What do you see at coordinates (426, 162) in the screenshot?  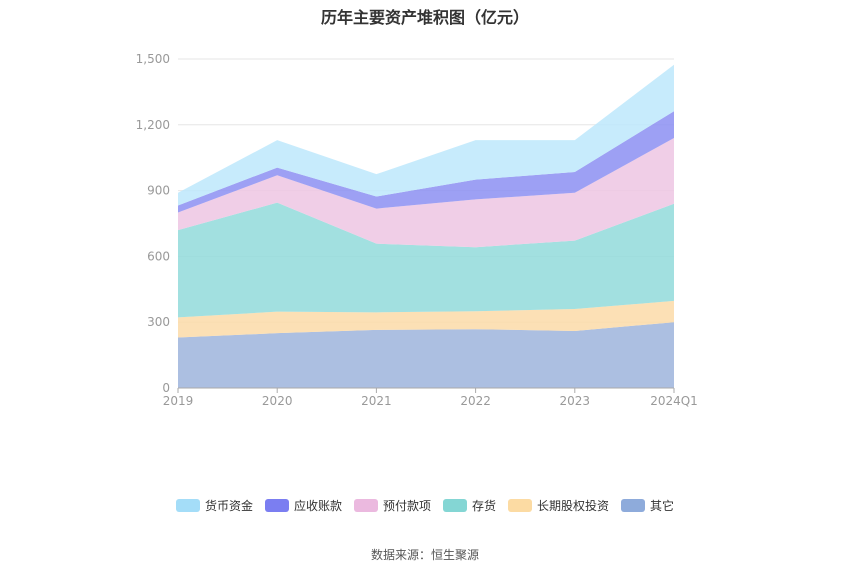 I see `area-应收账款` at bounding box center [426, 162].